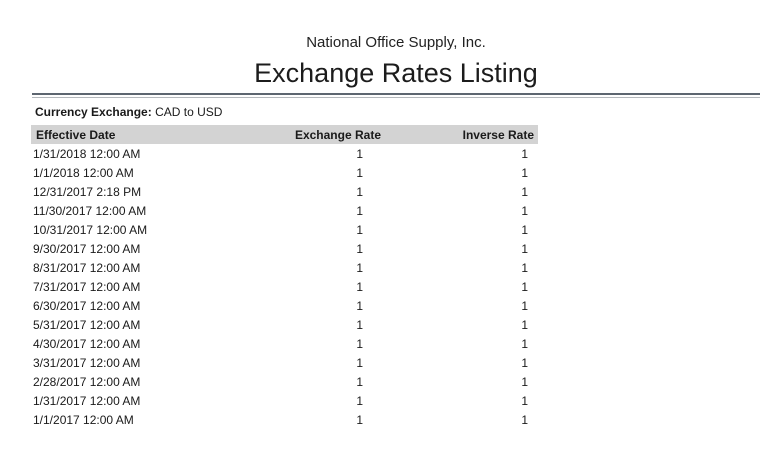 The height and width of the screenshot is (453, 777). What do you see at coordinates (337, 134) in the screenshot?
I see `column-header-exchange-rate: Exchange Rate` at bounding box center [337, 134].